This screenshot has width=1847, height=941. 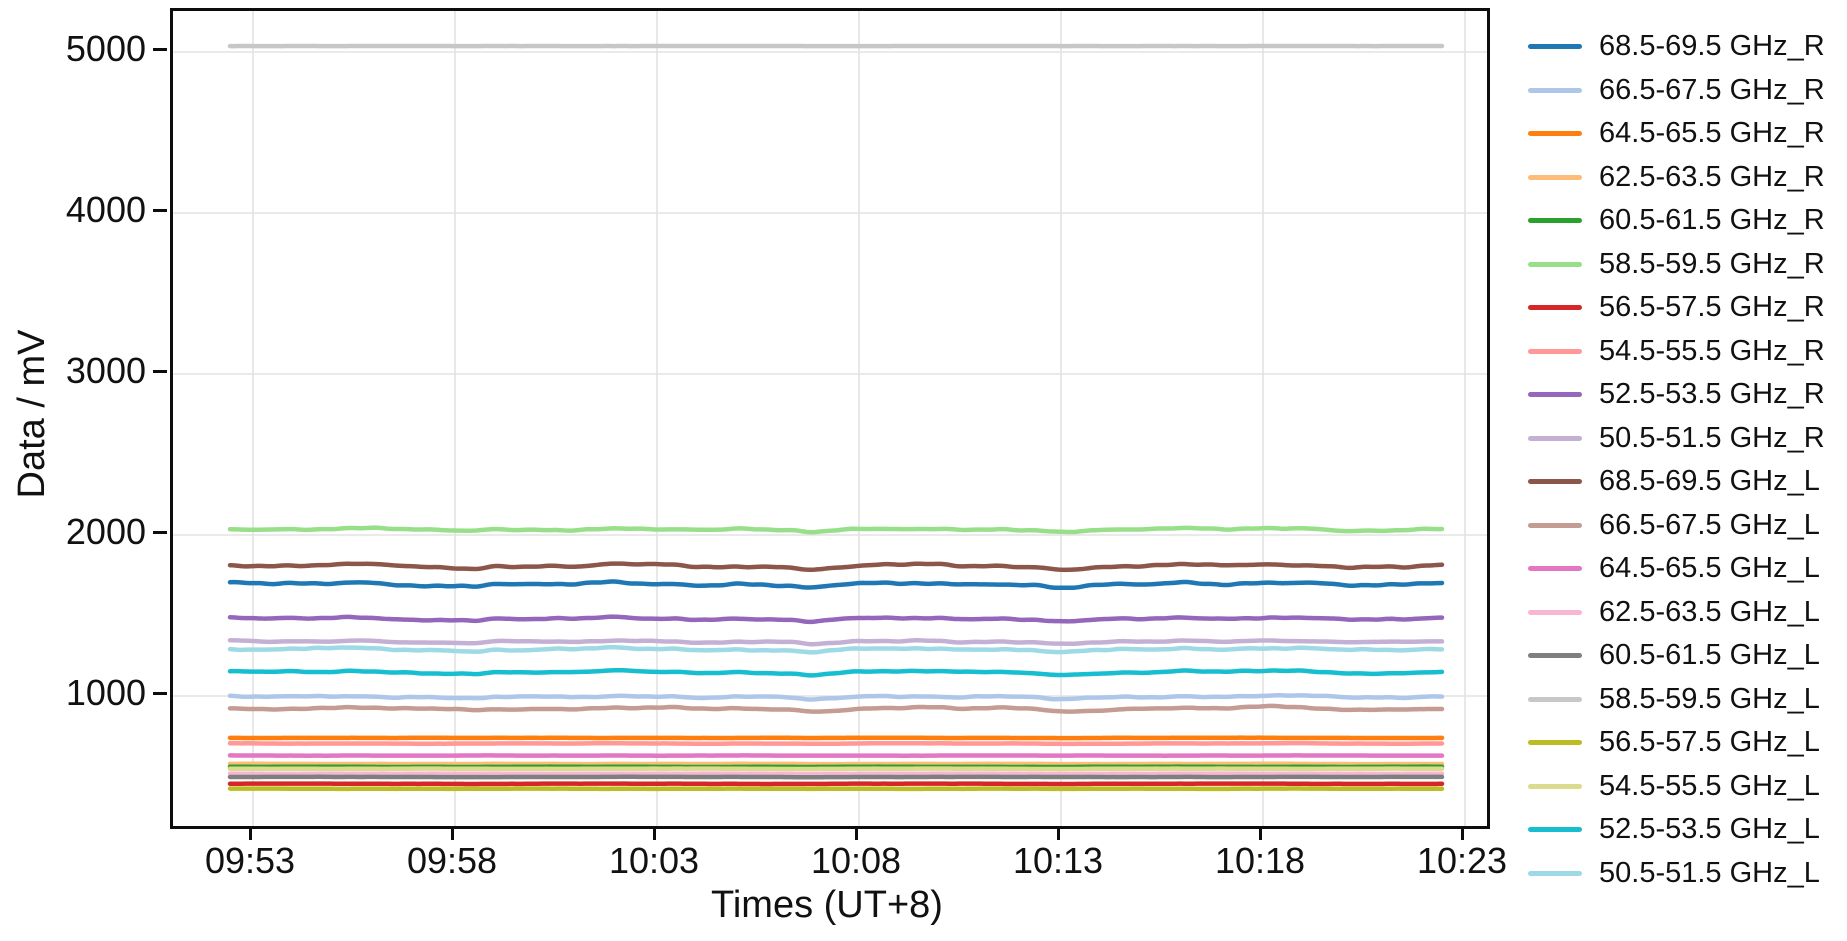 What do you see at coordinates (1712, 46) in the screenshot?
I see `legend-label: 68.5-69.5 GHz_R` at bounding box center [1712, 46].